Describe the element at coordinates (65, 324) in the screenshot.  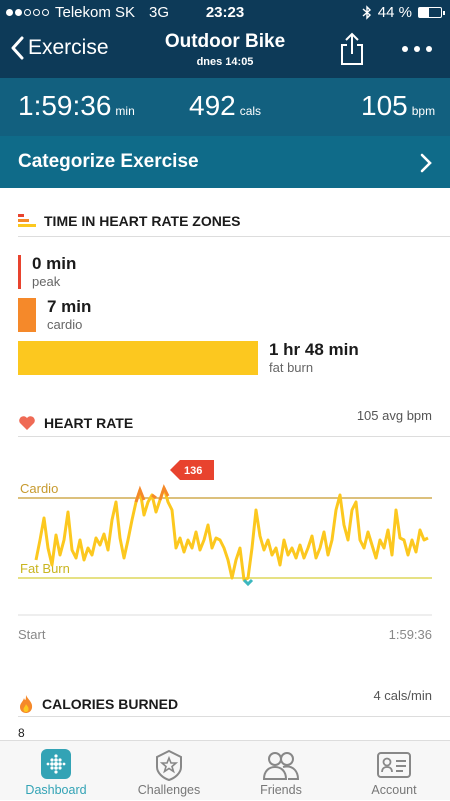
I see `zone-cardio-name: cardio` at that location.